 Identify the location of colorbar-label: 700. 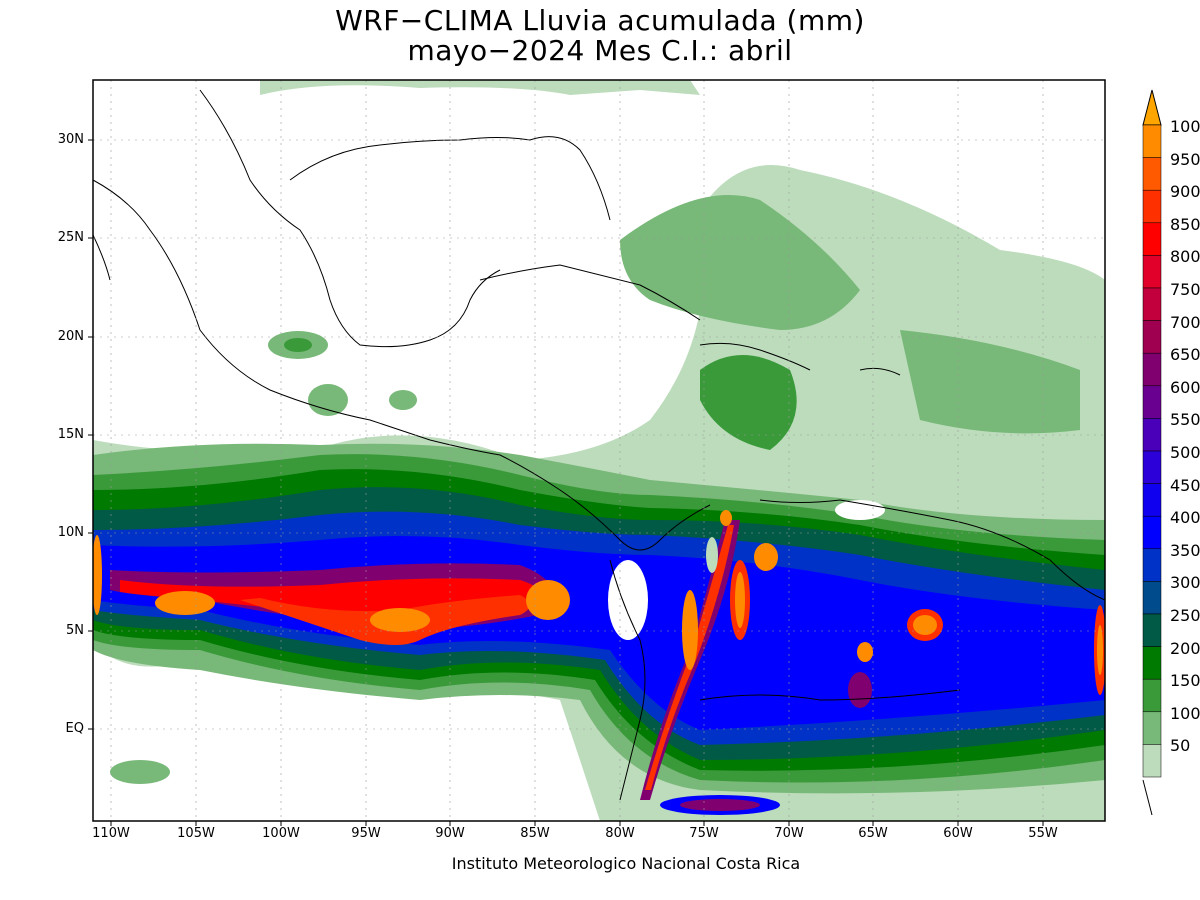
(1185, 322).